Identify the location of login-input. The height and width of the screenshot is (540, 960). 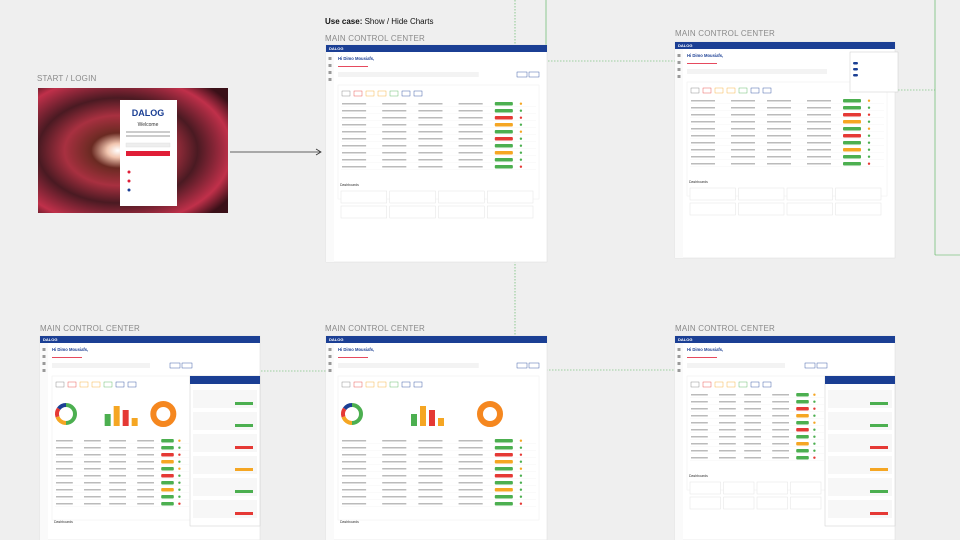
(148, 145).